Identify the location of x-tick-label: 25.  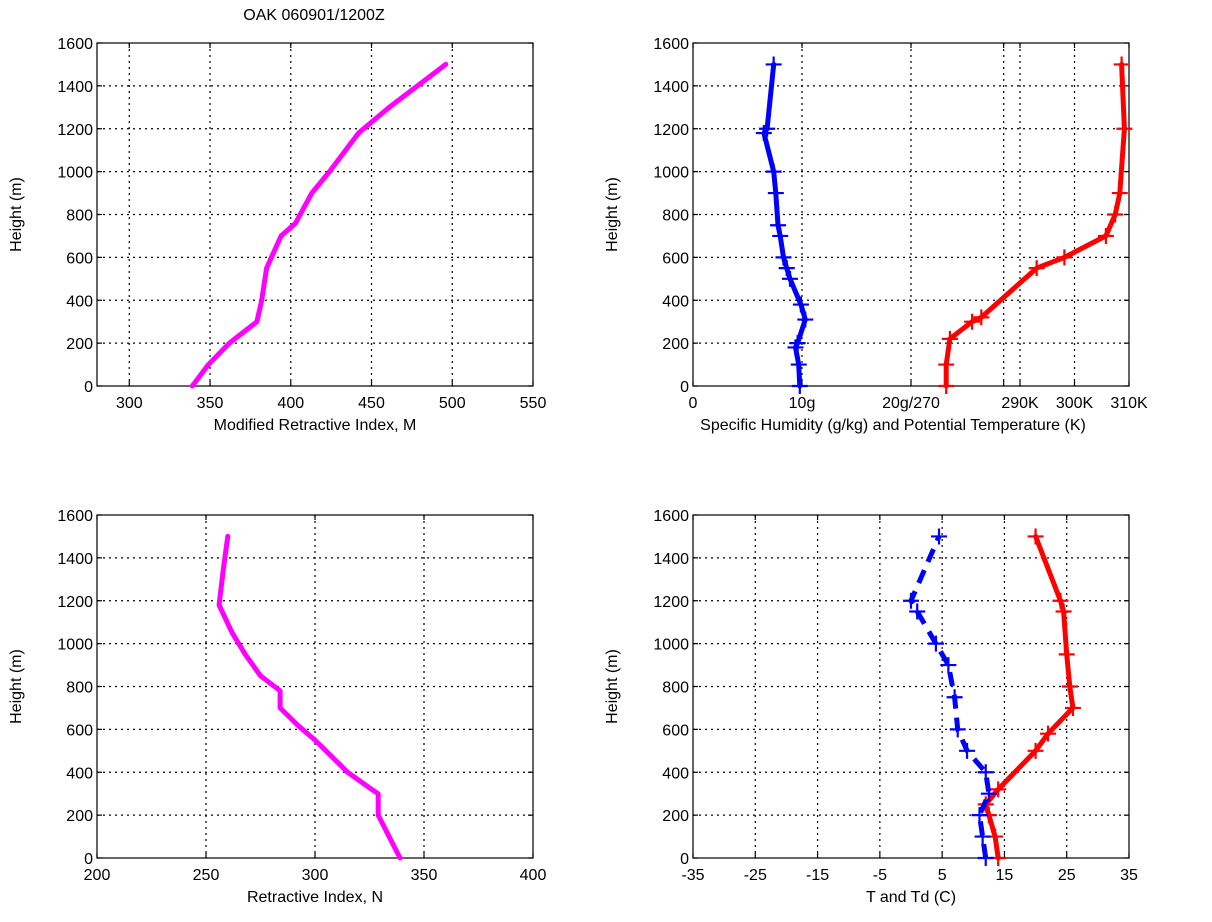
(1067, 875).